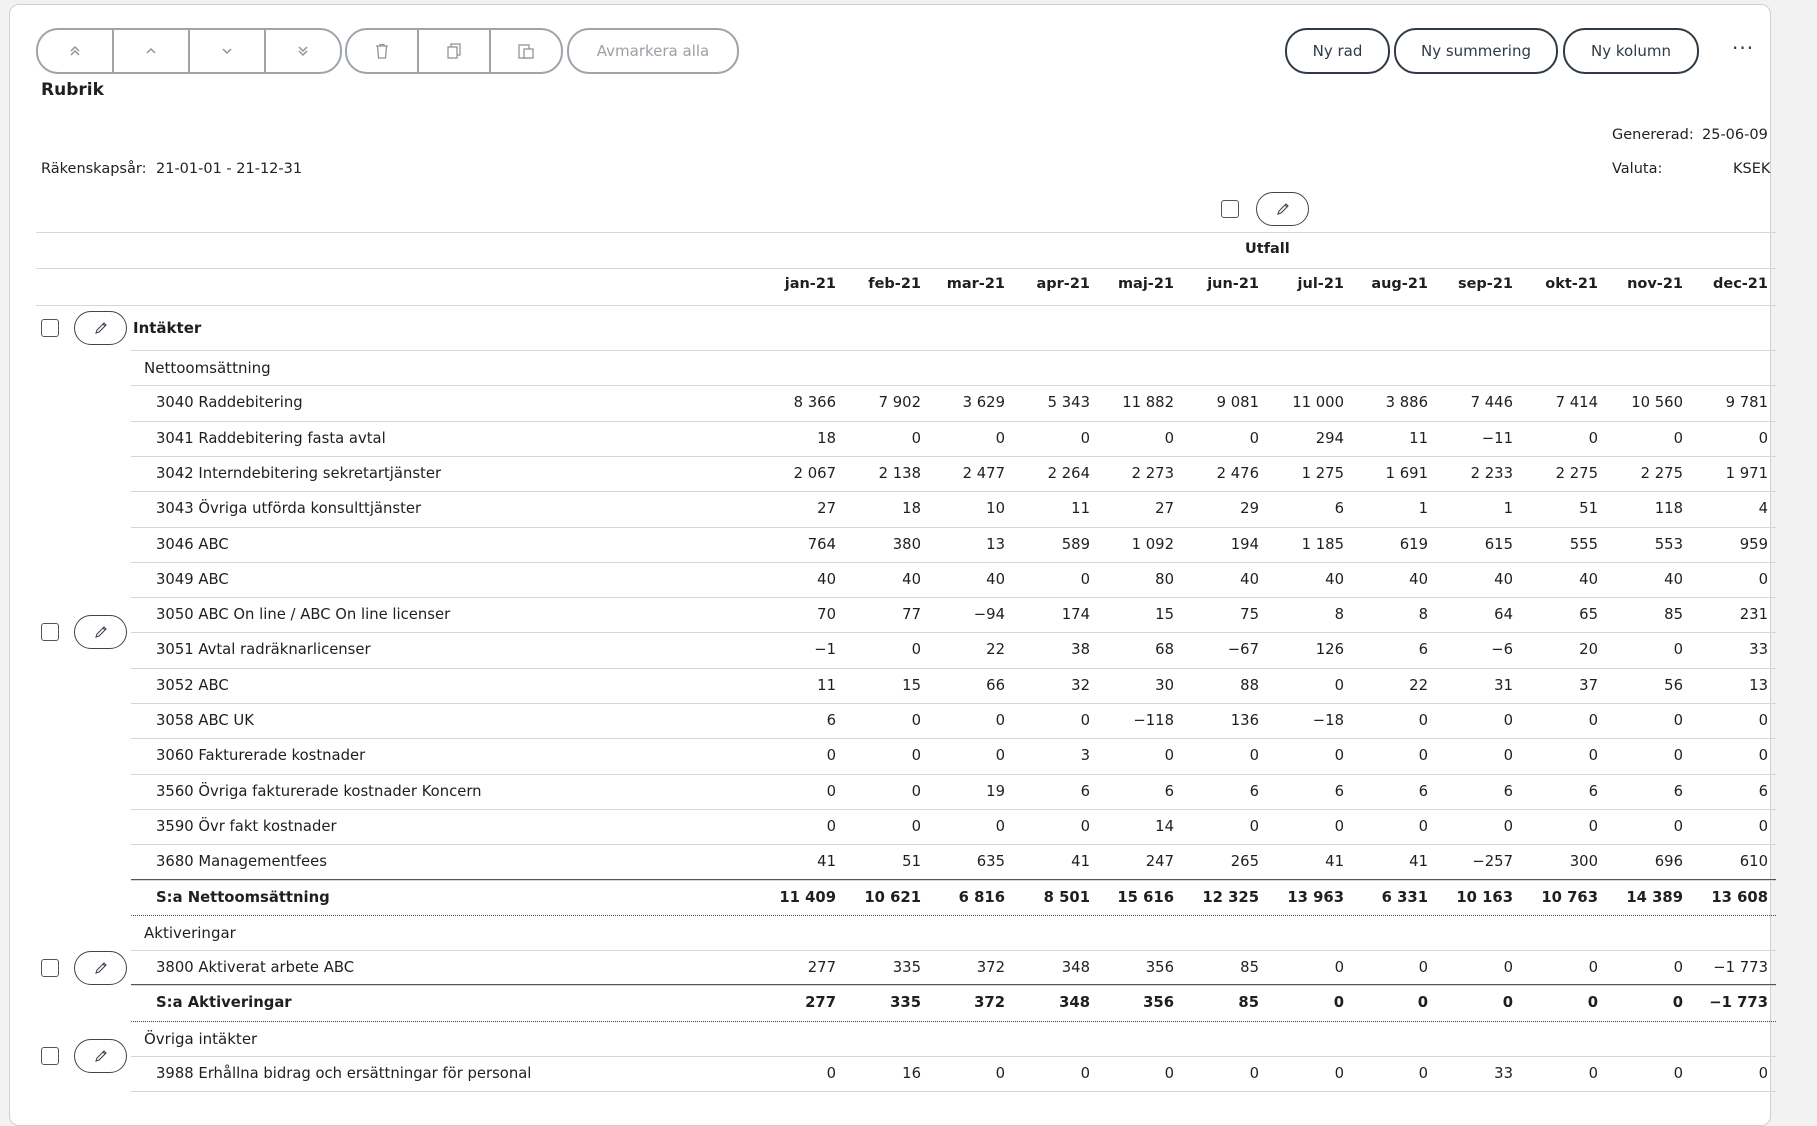  Describe the element at coordinates (1399, 284) in the screenshot. I see `month-header: aug-21` at that location.